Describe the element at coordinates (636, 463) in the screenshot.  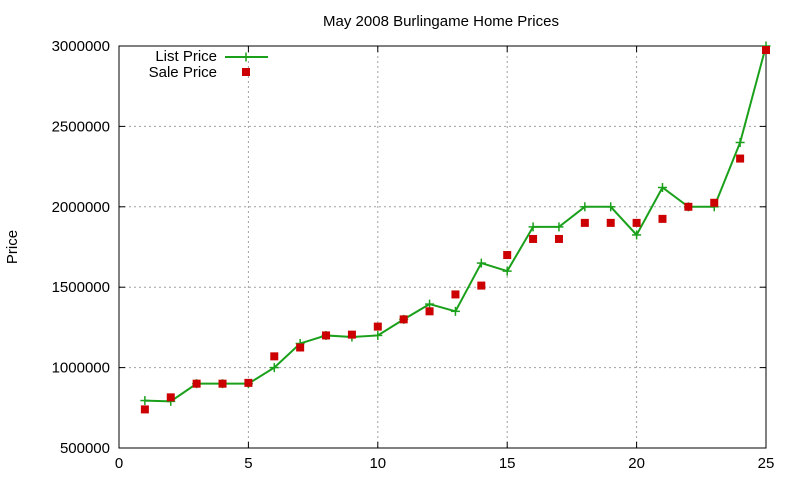
I see `x-tick-label: 20` at that location.